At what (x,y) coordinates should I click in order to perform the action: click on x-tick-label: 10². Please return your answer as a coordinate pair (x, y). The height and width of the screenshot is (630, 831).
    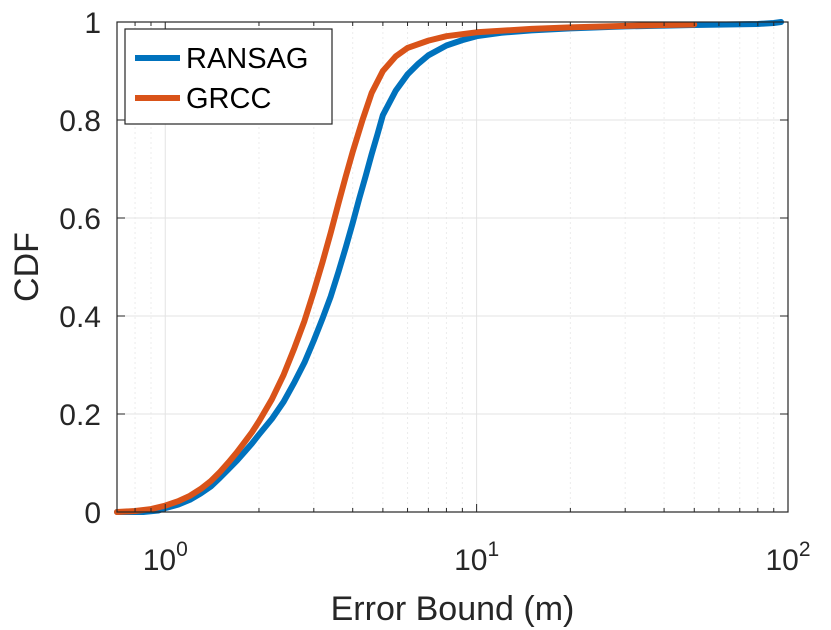
    Looking at the image, I should click on (787, 557).